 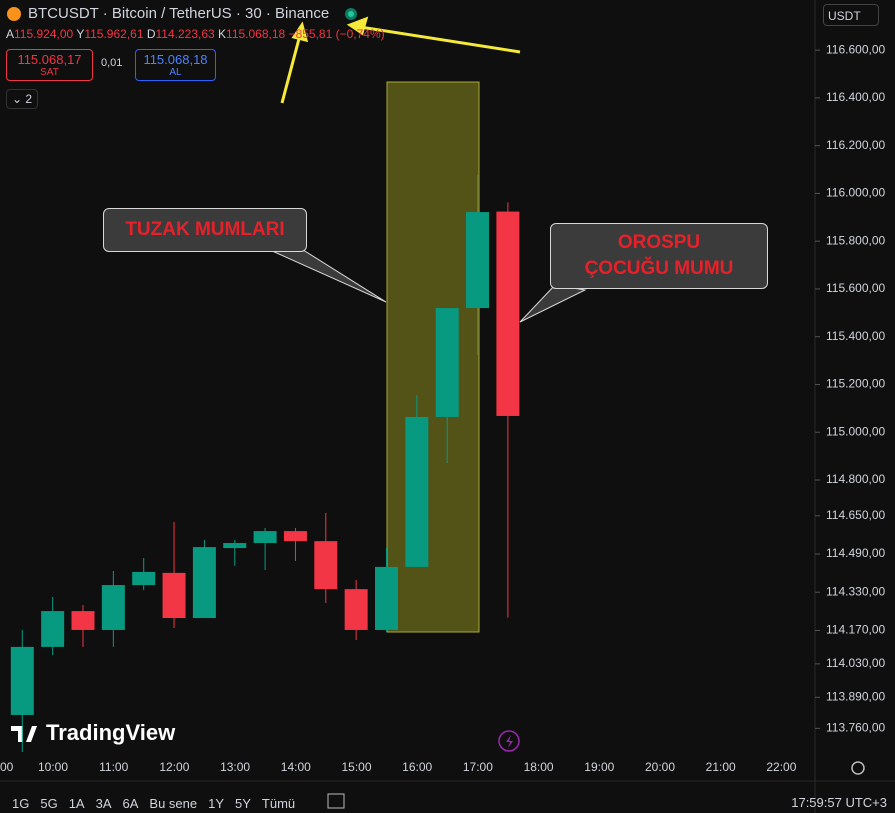 I want to click on y-tick-label: 115.600,00, so click(x=855, y=288).